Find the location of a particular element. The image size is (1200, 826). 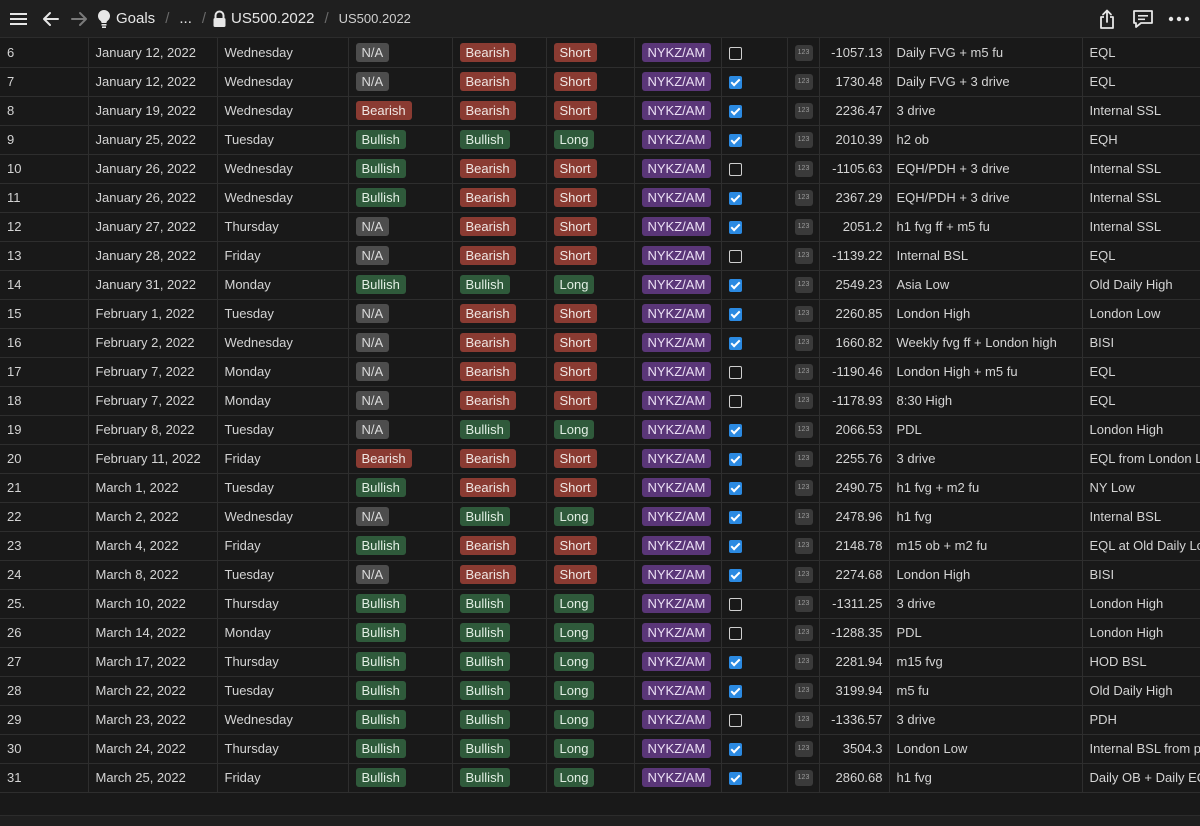

cell-date: January 25, 2022 is located at coordinates (152, 139).